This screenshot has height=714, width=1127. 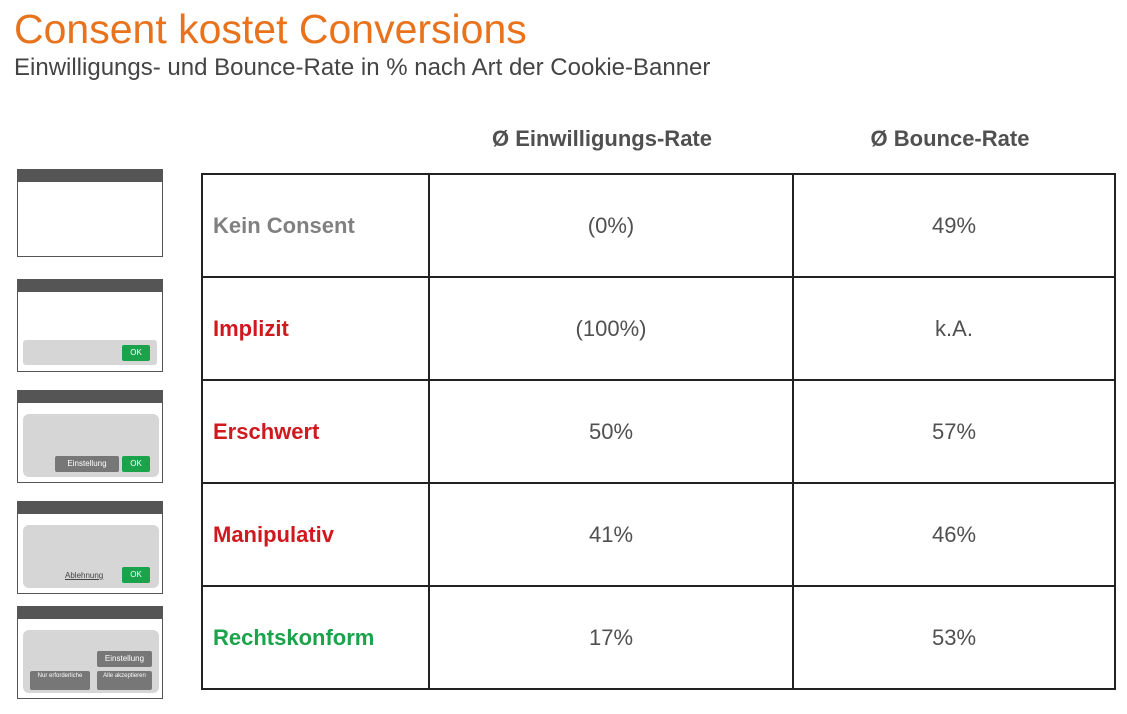 I want to click on consent-rate-cell: (0%), so click(x=611, y=225).